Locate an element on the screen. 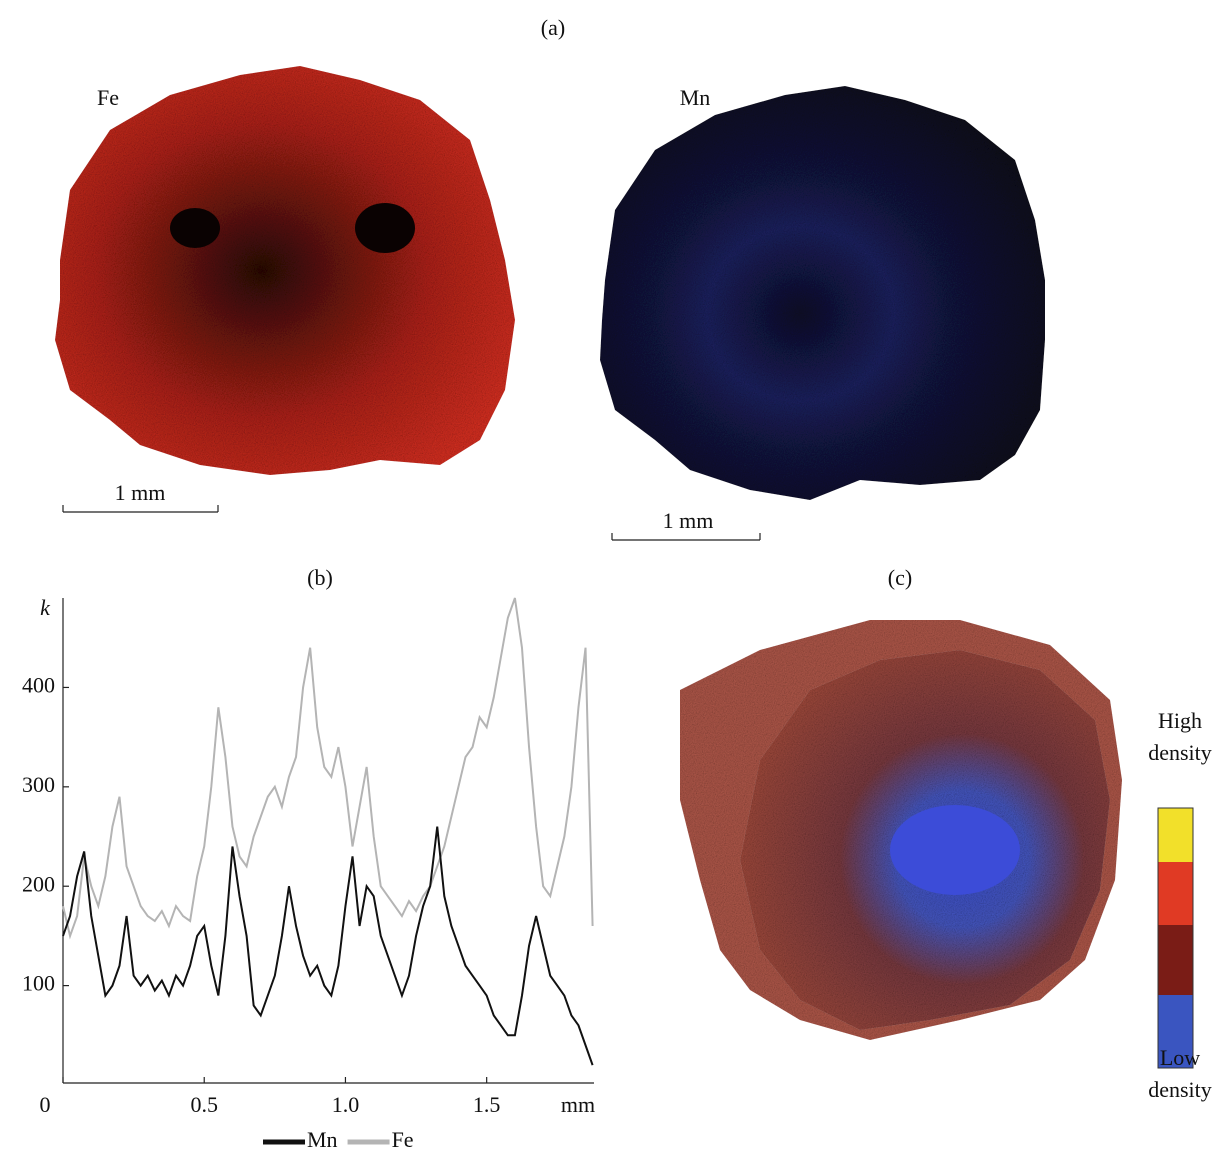 This screenshot has width=1223, height=1153. y-axis-label: k is located at coordinates (45, 607).